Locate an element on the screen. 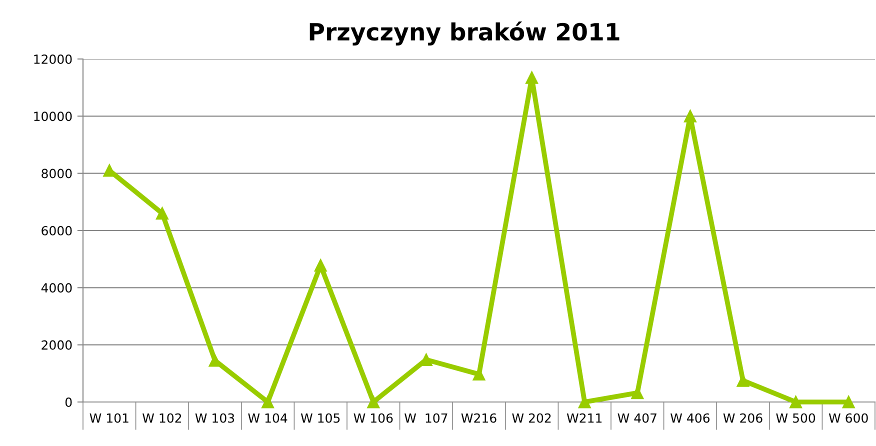  y-tick-label: 6000 is located at coordinates (57, 231).